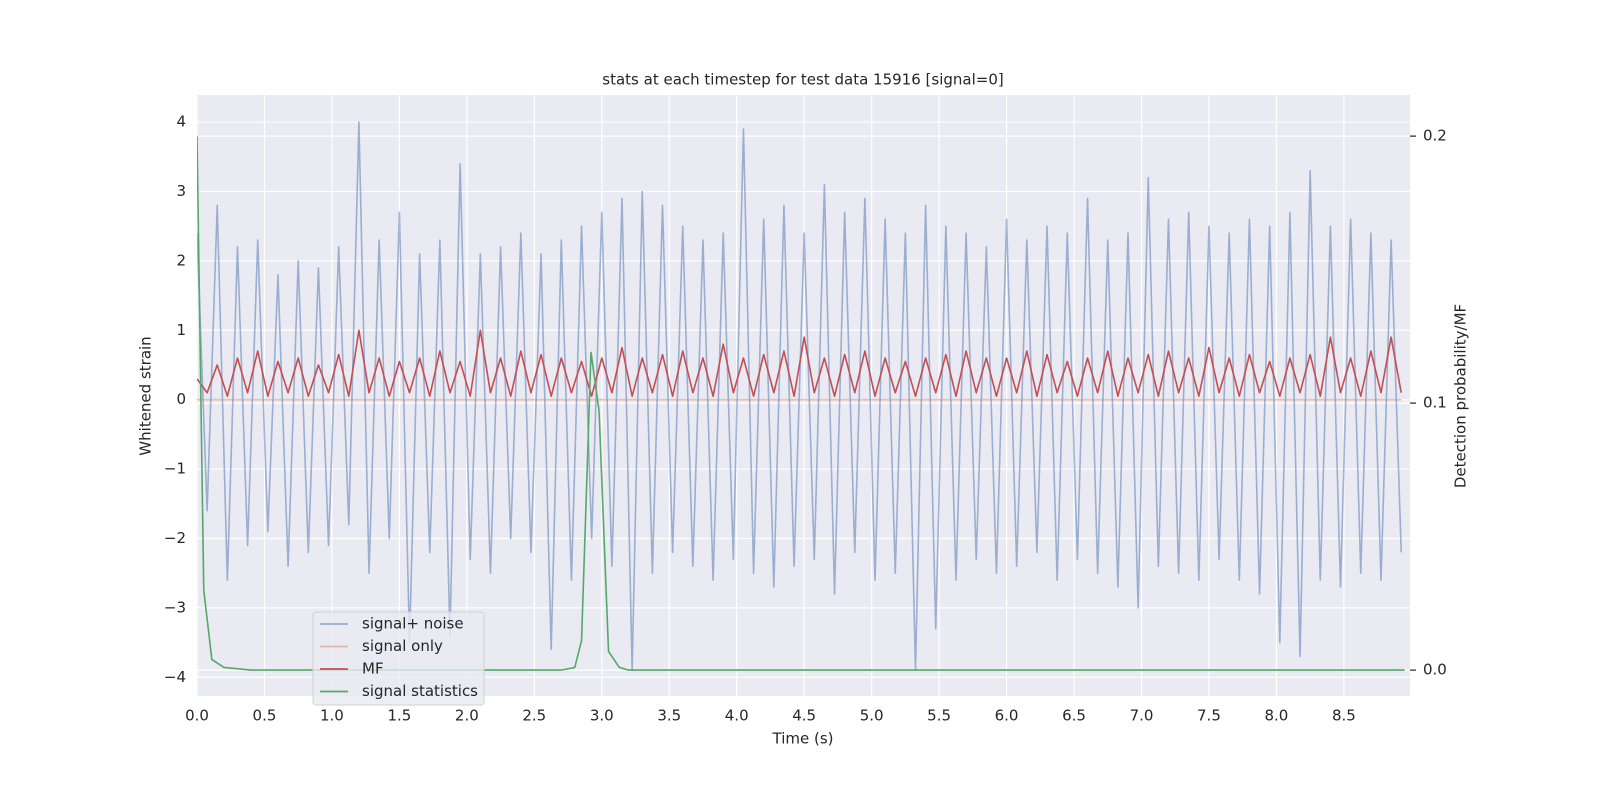  Describe the element at coordinates (1209, 716) in the screenshot. I see `x-tick-label: 7.5` at that location.